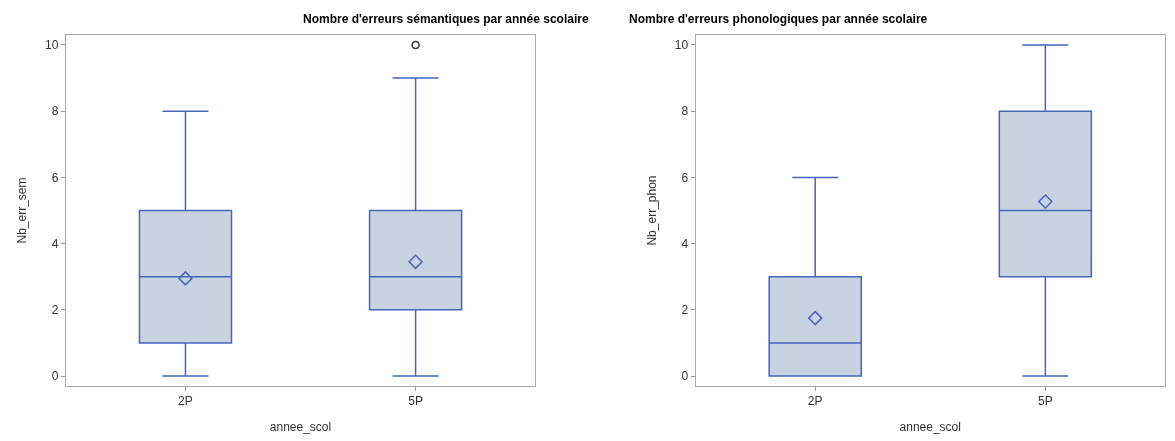 The image size is (1175, 441). Describe the element at coordinates (652, 210) in the screenshot. I see `y-axis-title: Nb_err_phon` at that location.